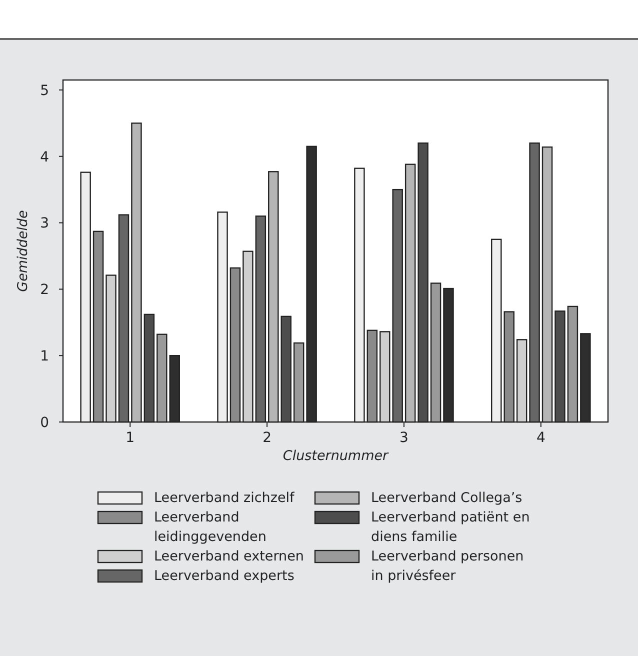 This screenshot has width=638, height=656. Describe the element at coordinates (229, 556) in the screenshot. I see `legend-label: Leerverband externen` at that location.